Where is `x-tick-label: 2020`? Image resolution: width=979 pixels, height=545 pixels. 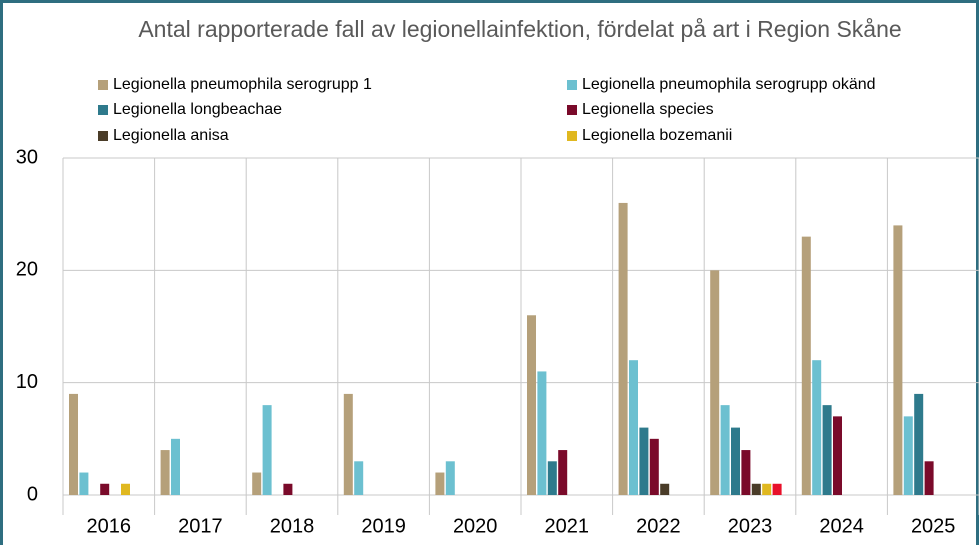
x-tick-label: 2020 is located at coordinates (475, 526).